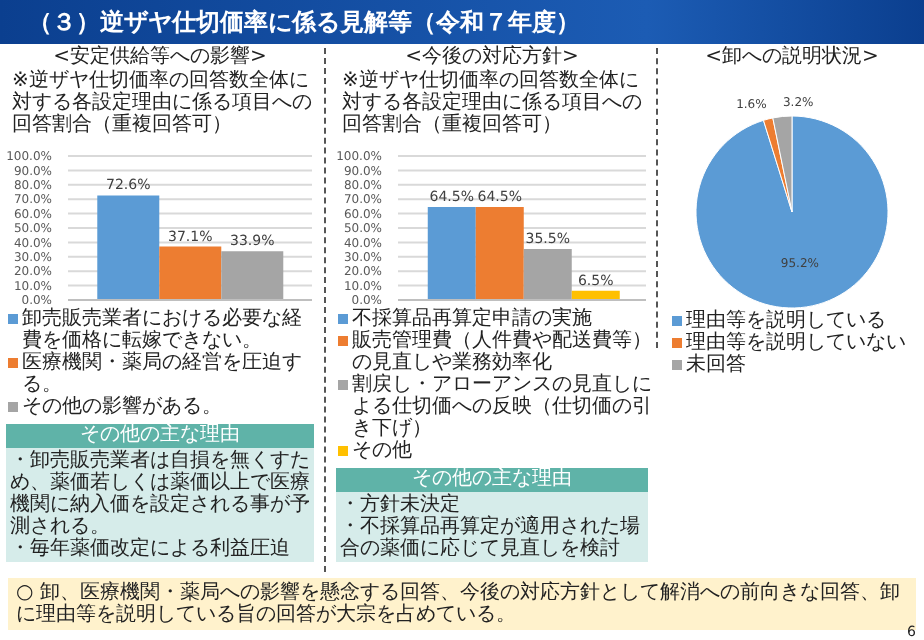  I want to click on text: ・卸売販売業者は自損を無くすため、薬価若しくは薬価以上で医療機関に納入価を設定される事が予測される。, so click(160, 494).